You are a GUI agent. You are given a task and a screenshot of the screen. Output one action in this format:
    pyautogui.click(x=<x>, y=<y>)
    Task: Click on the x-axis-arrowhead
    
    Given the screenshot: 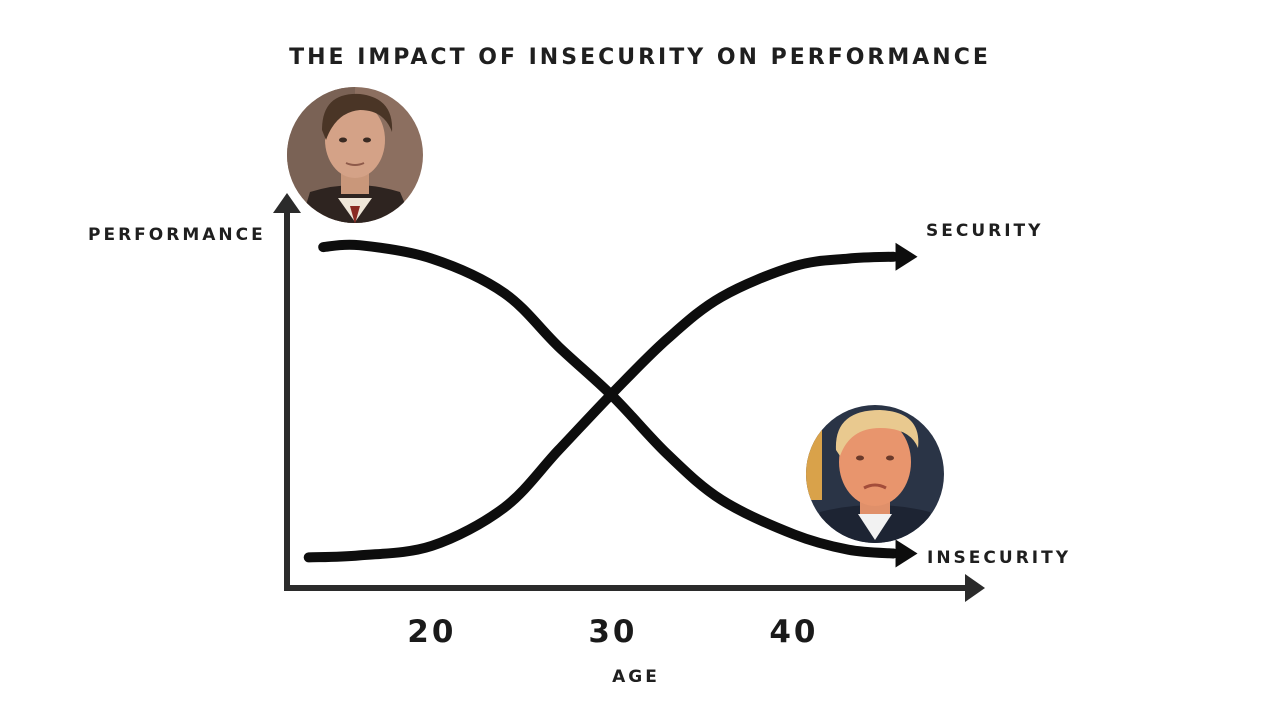 What is the action you would take?
    pyautogui.click(x=975, y=588)
    